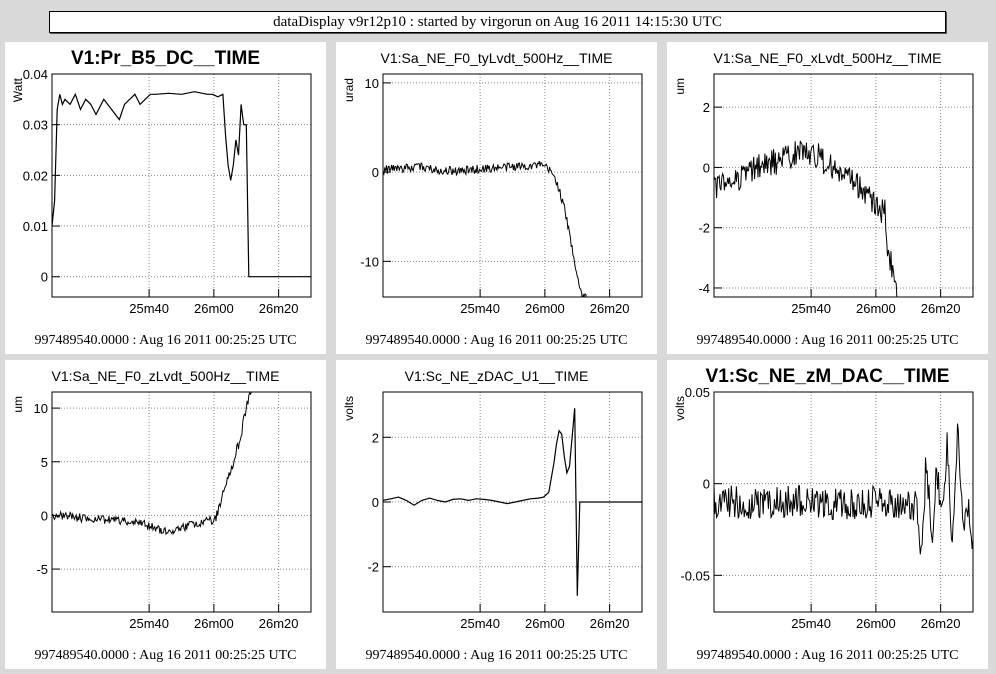 This screenshot has height=674, width=996. I want to click on y-axis-label: Watt, so click(18, 89).